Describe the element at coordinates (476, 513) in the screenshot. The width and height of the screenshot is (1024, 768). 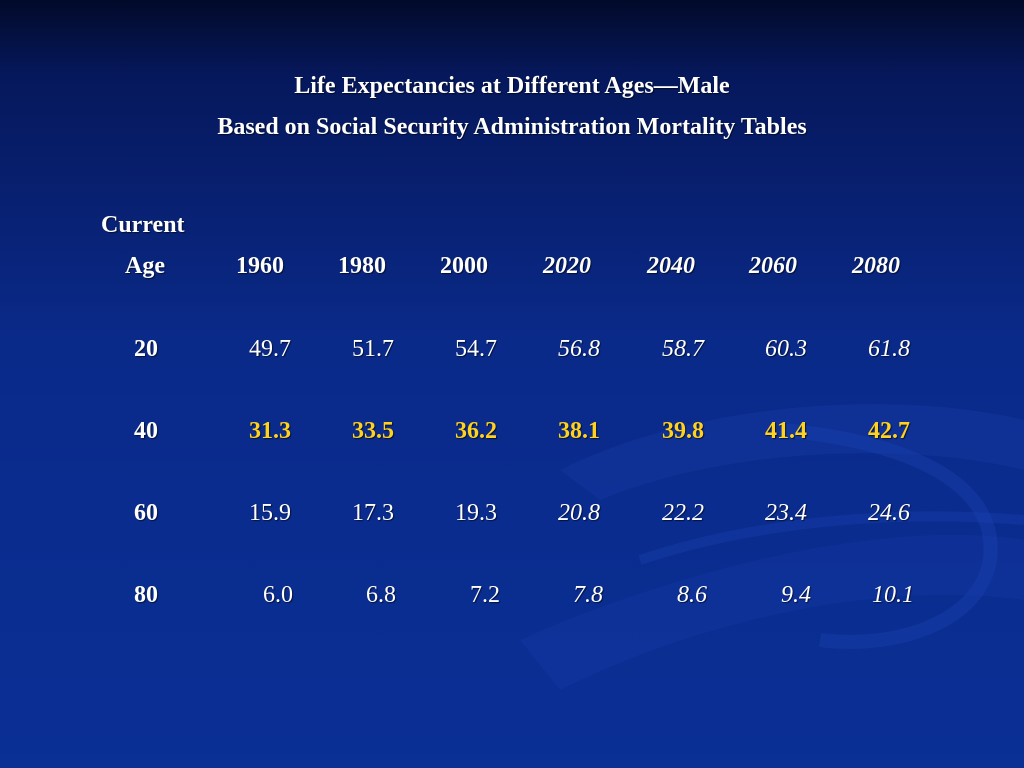
I see `cell-60-2000: 19.3` at that location.